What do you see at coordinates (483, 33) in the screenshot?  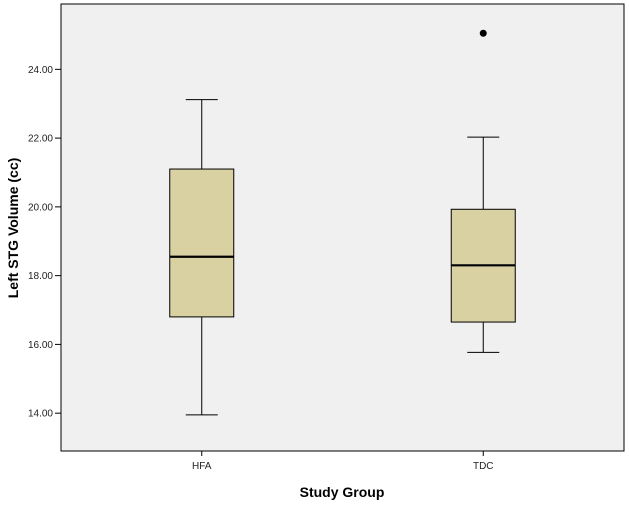 I see `outlier-point` at bounding box center [483, 33].